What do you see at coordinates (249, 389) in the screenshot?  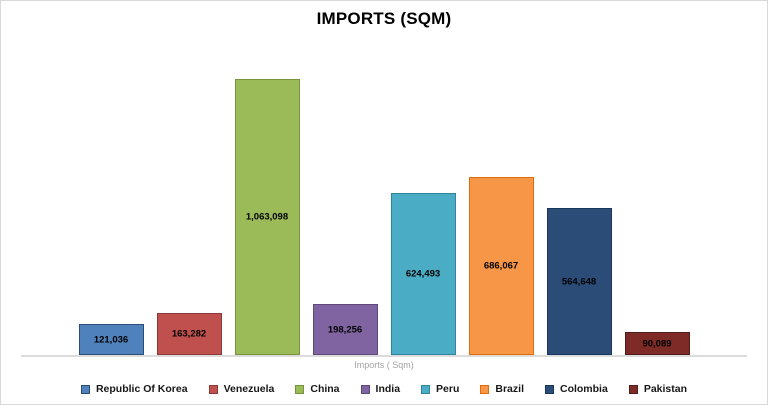 I see `legend-label-venezuela: Venezuela` at bounding box center [249, 389].